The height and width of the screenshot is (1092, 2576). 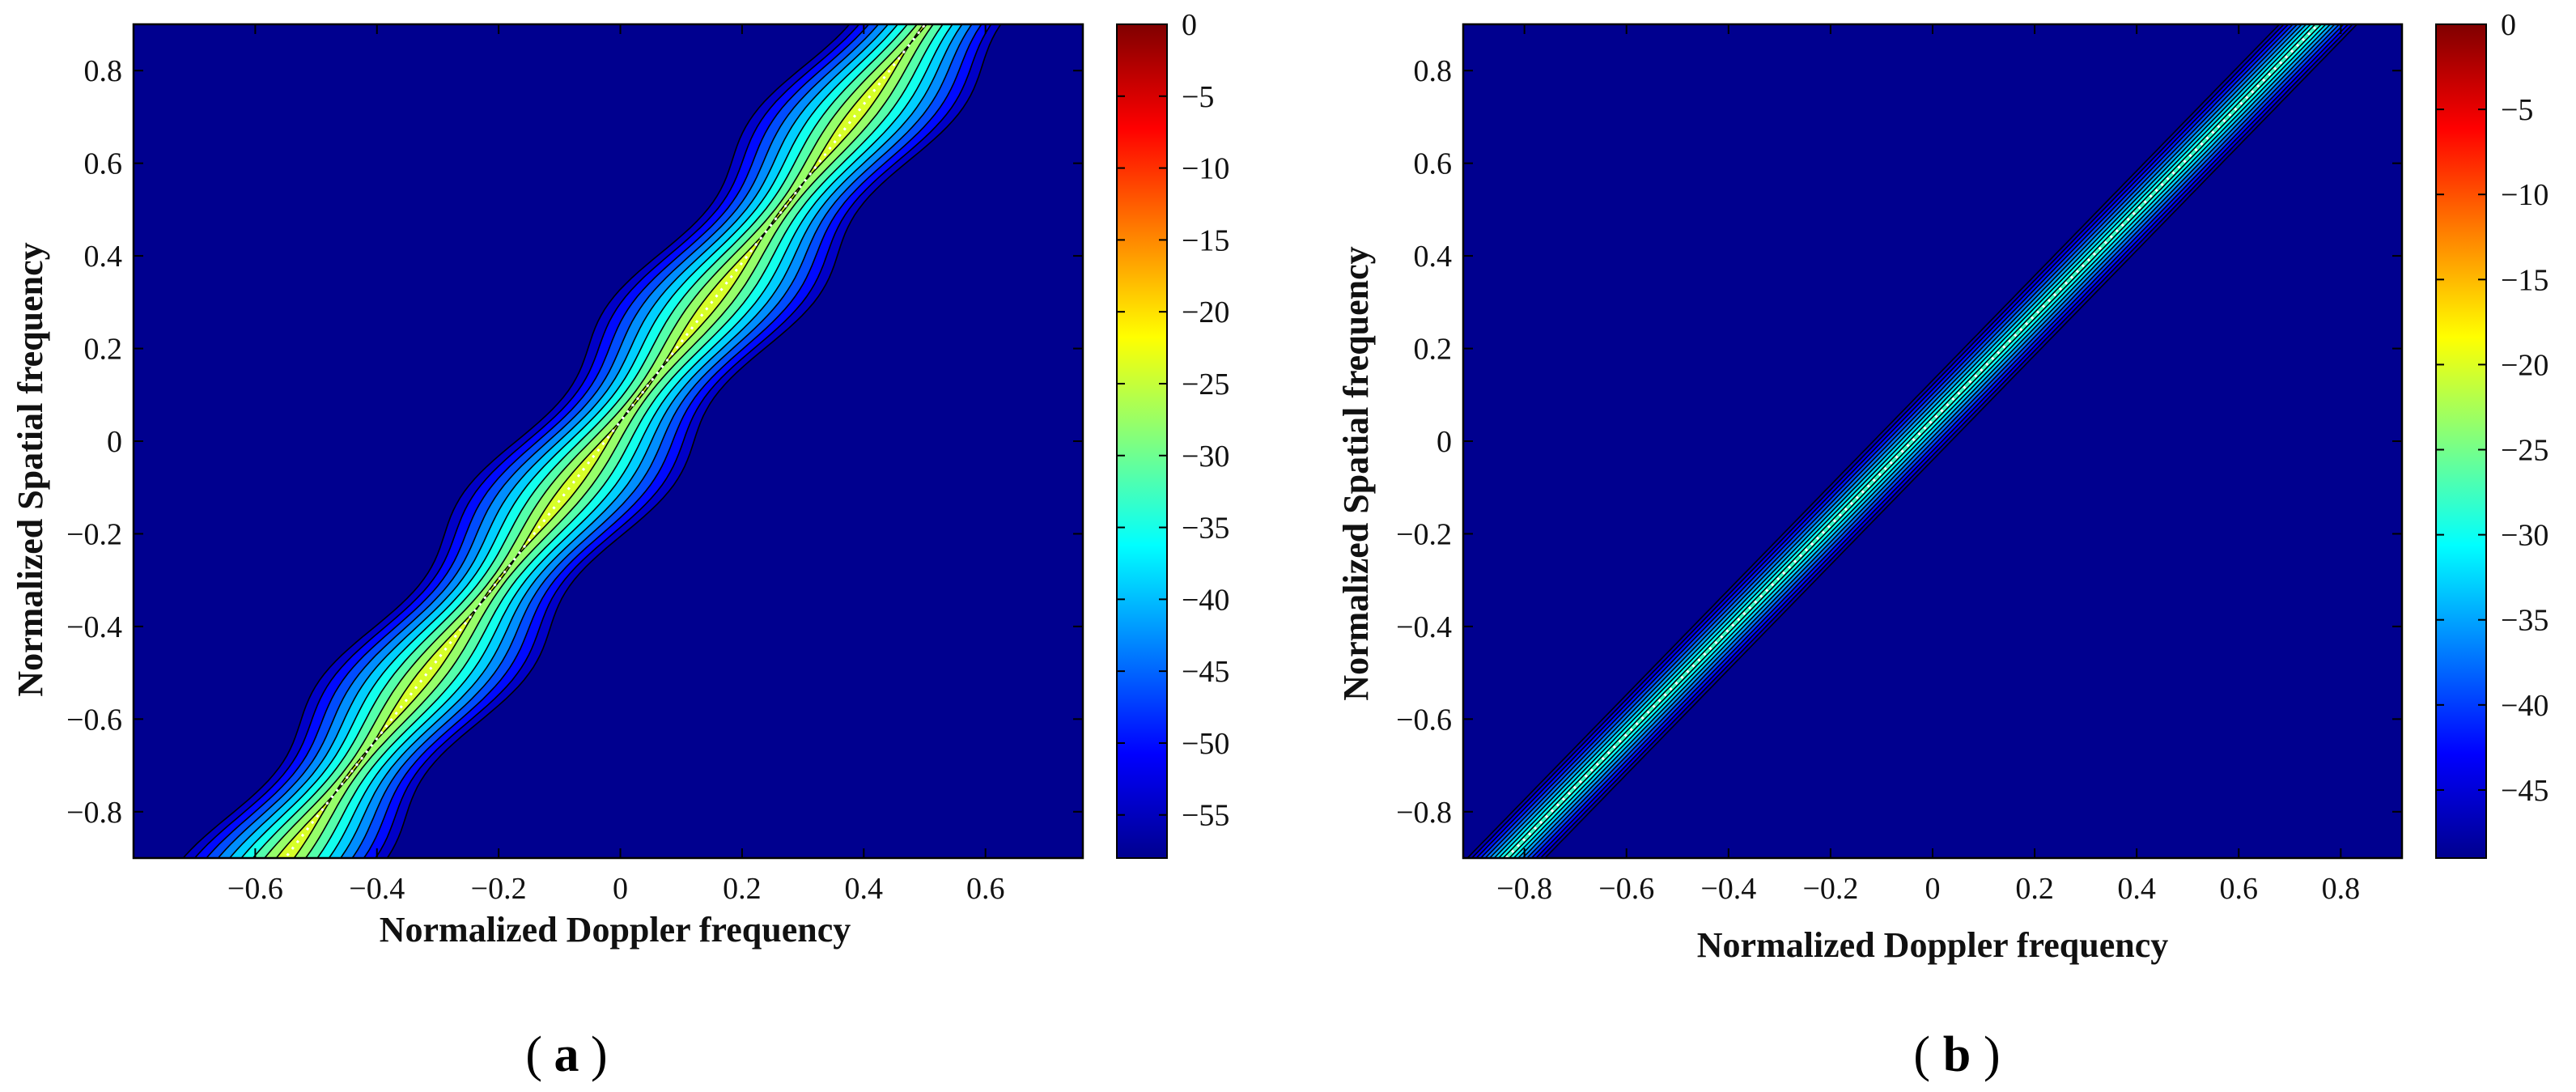 What do you see at coordinates (1173, 421) in the screenshot?
I see `colorbar-ticks-a: 0 −5 −10 −15 −20 −25 −30 −35 −40 −45 −50 −55` at bounding box center [1173, 421].